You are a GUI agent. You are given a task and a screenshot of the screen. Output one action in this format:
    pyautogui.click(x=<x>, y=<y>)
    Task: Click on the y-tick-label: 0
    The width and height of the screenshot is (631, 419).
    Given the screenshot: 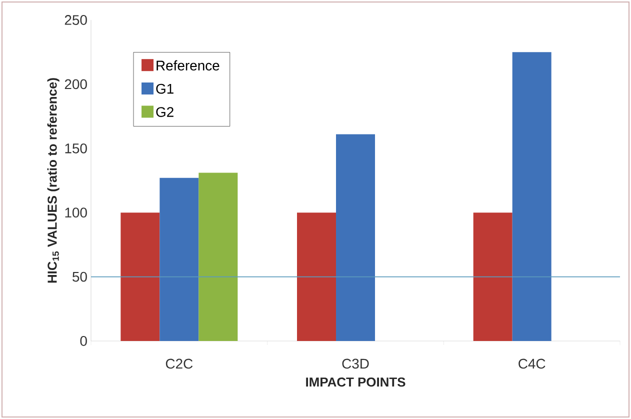 What is the action you would take?
    pyautogui.click(x=83, y=341)
    